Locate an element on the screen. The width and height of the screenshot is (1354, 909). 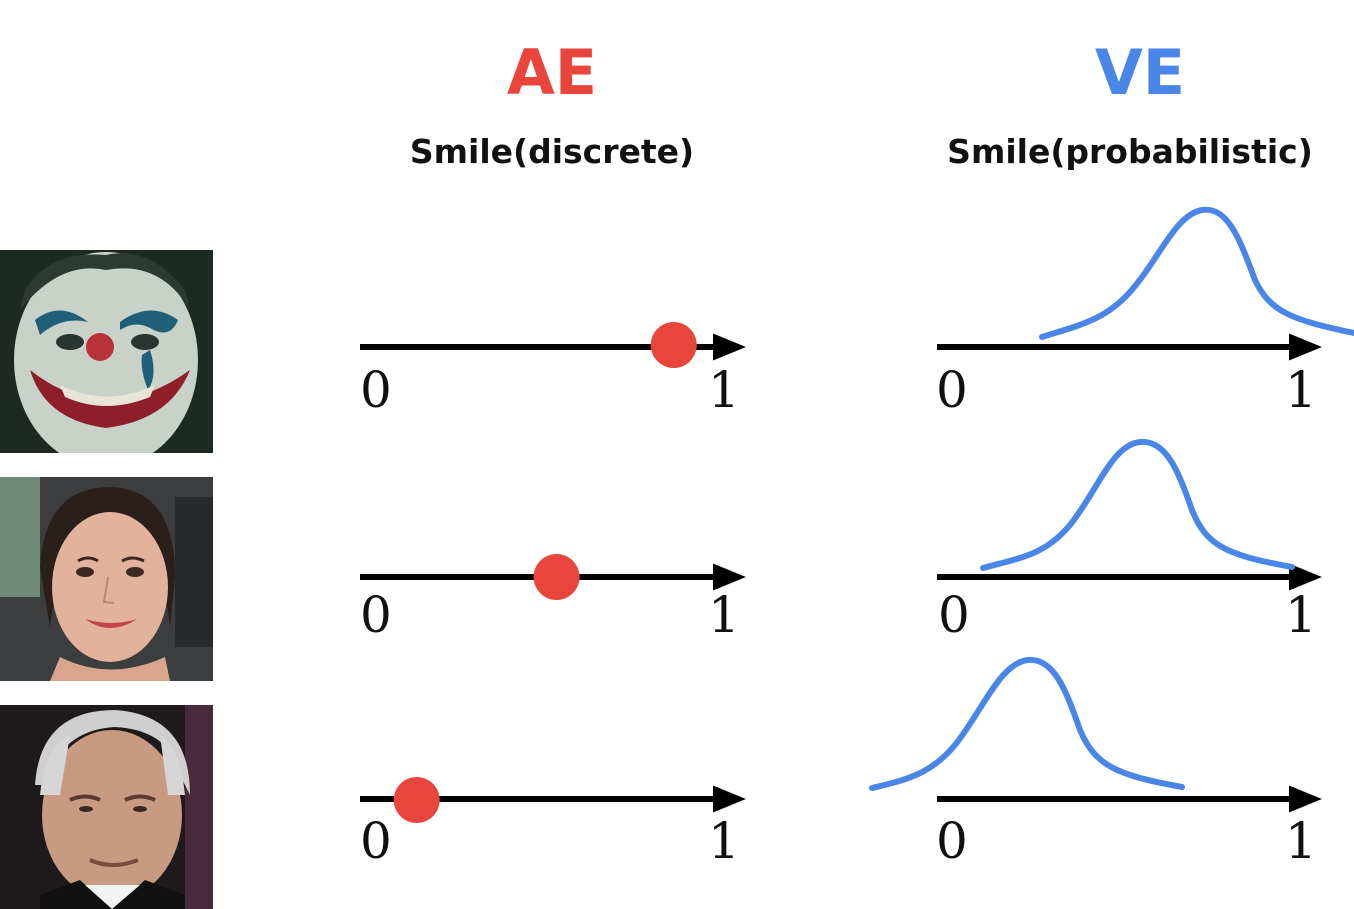
ae-subtitle: Smile(discrete) is located at coordinates (552, 151).